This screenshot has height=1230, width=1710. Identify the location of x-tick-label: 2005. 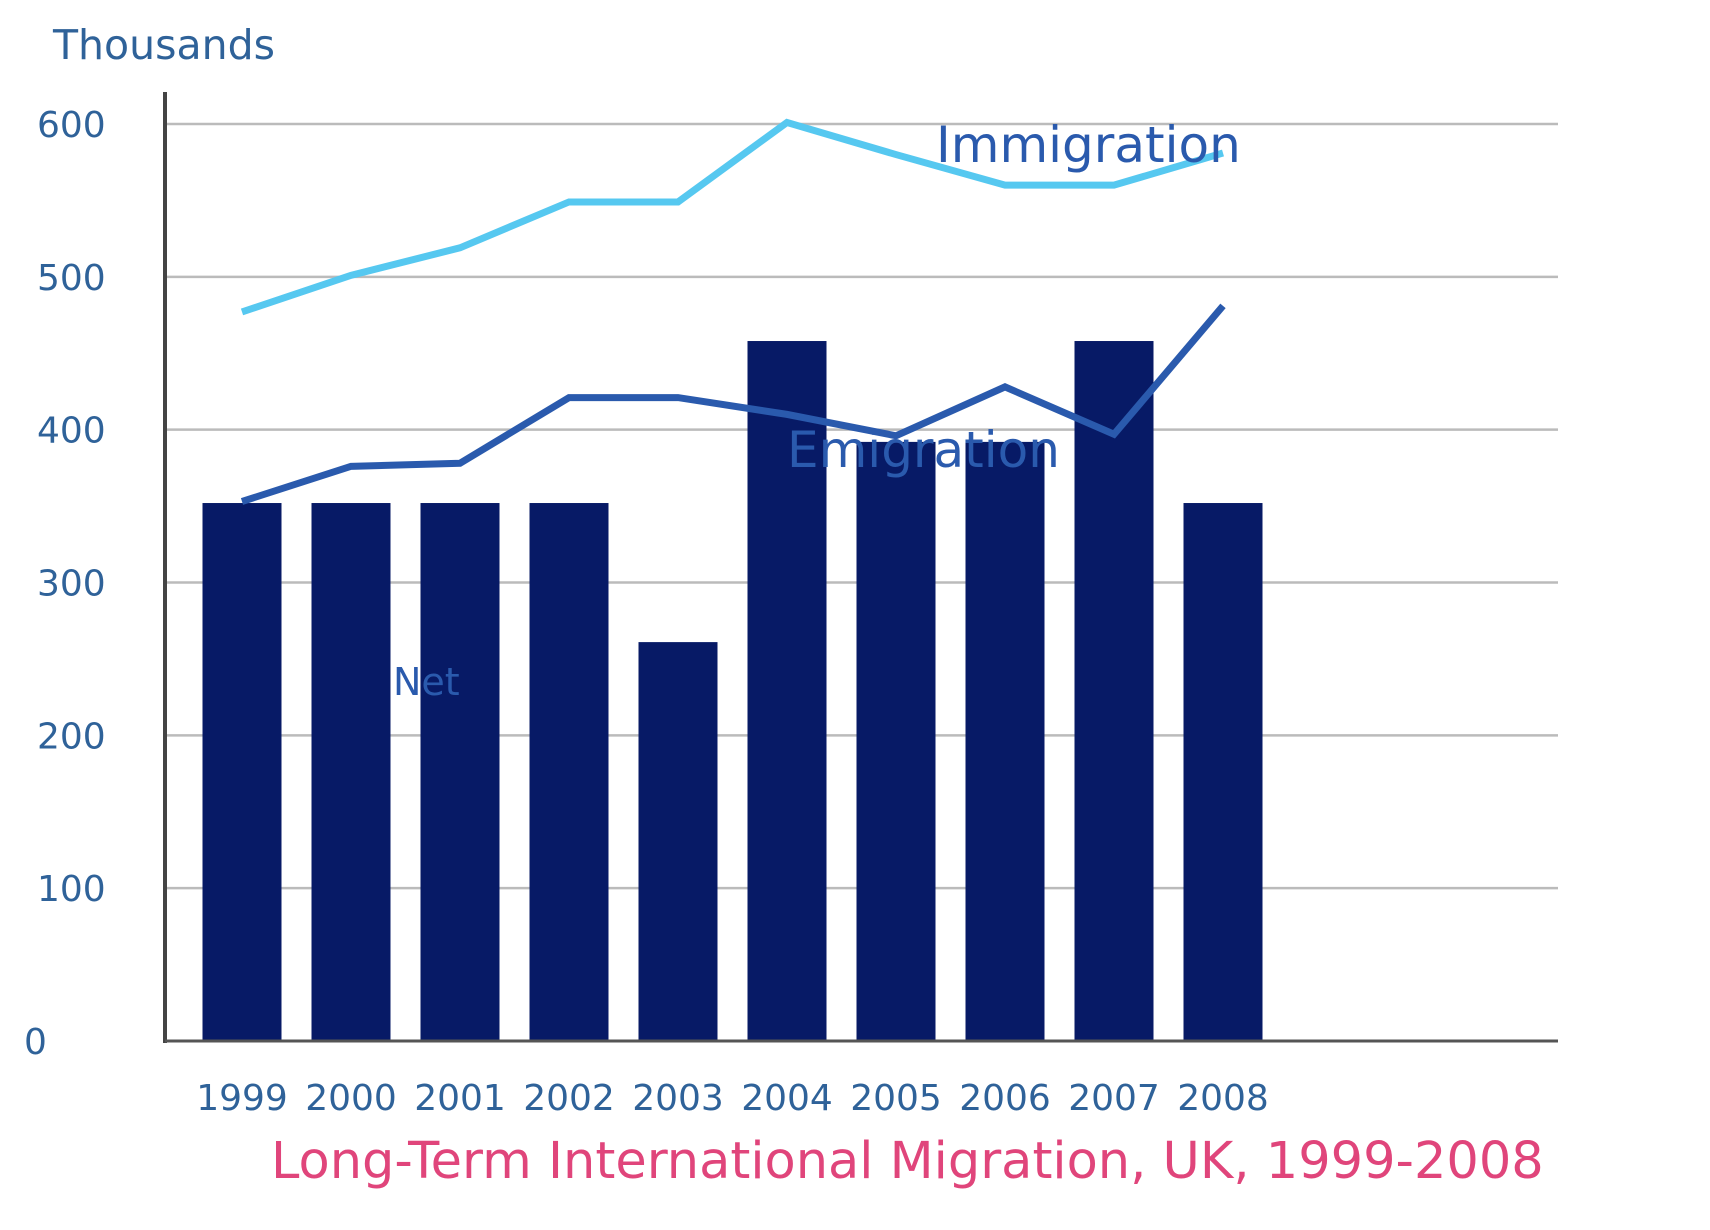
(896, 1098).